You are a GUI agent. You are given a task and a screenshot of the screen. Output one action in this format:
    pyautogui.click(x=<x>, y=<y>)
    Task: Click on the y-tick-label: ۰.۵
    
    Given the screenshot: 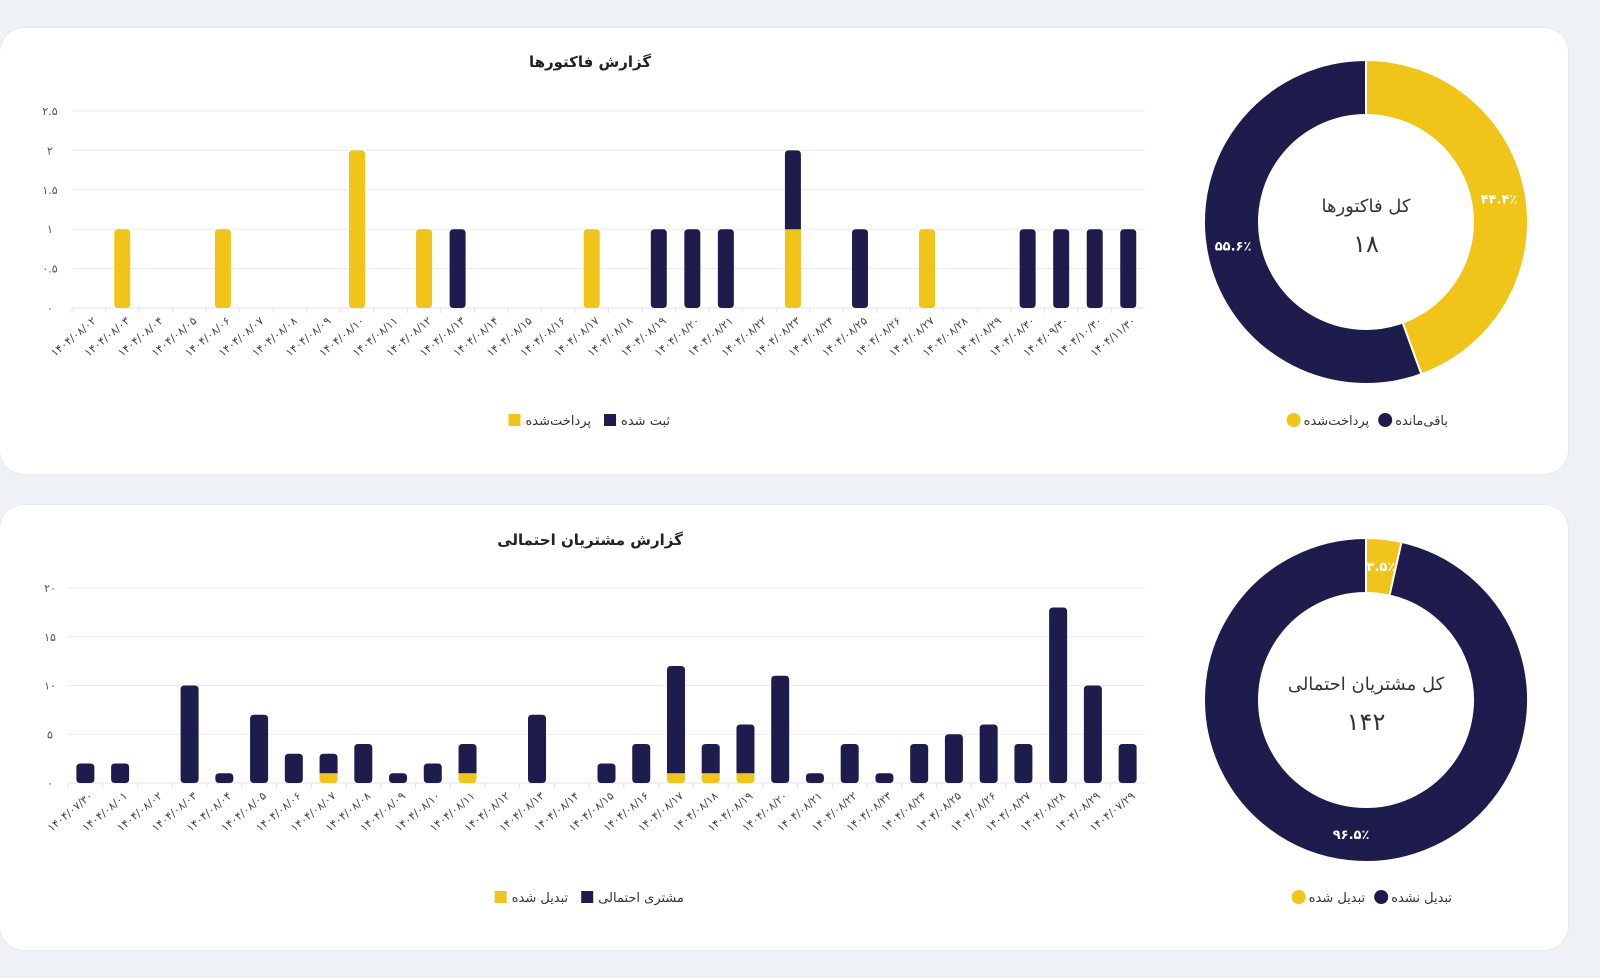 What is the action you would take?
    pyautogui.click(x=49, y=269)
    